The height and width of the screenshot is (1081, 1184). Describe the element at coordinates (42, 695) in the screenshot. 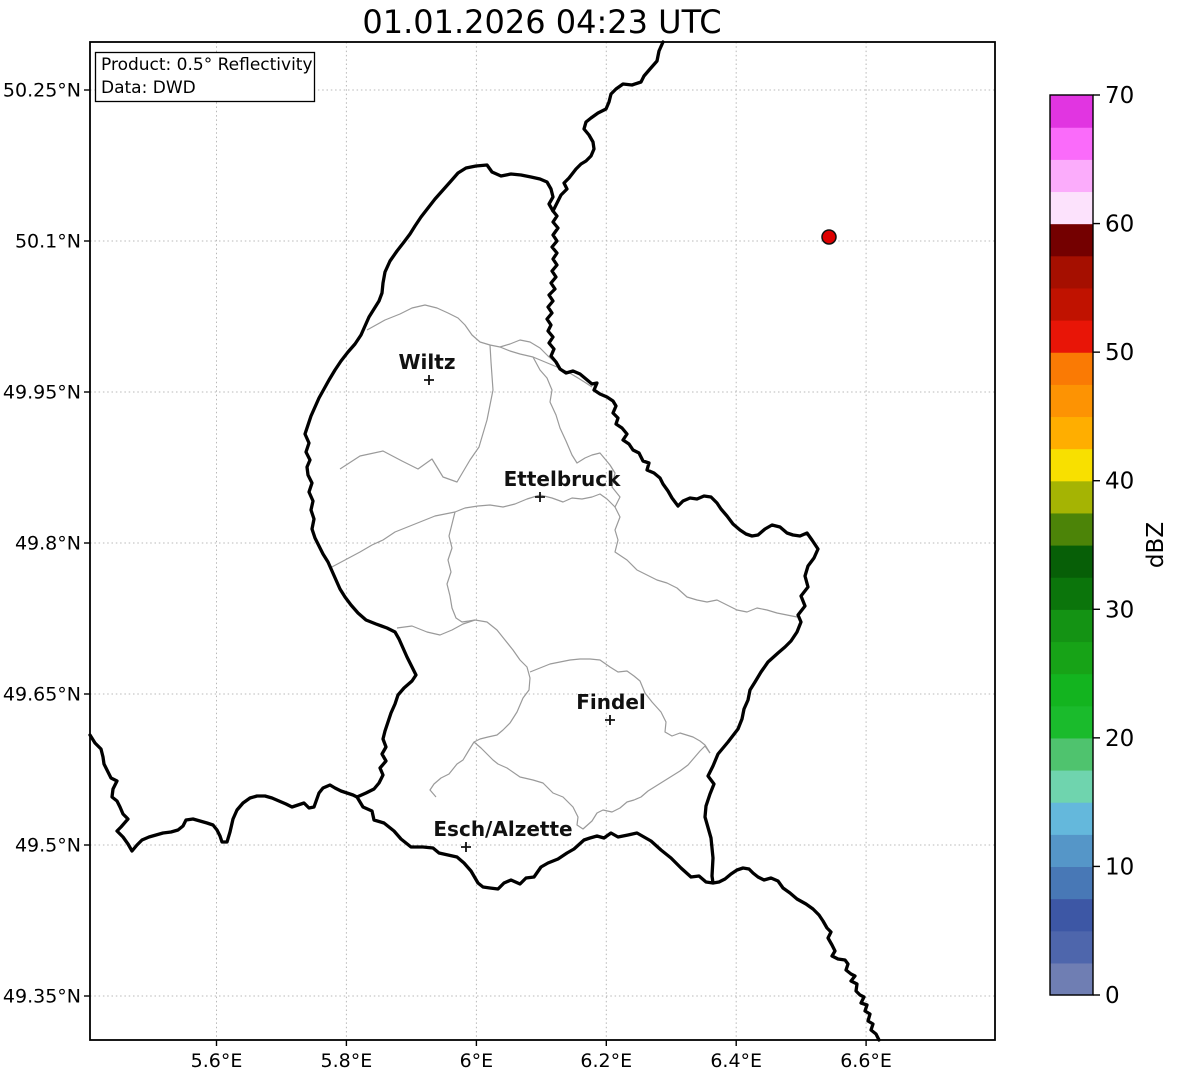

I see `y-tick-label: 49.65°N` at that location.